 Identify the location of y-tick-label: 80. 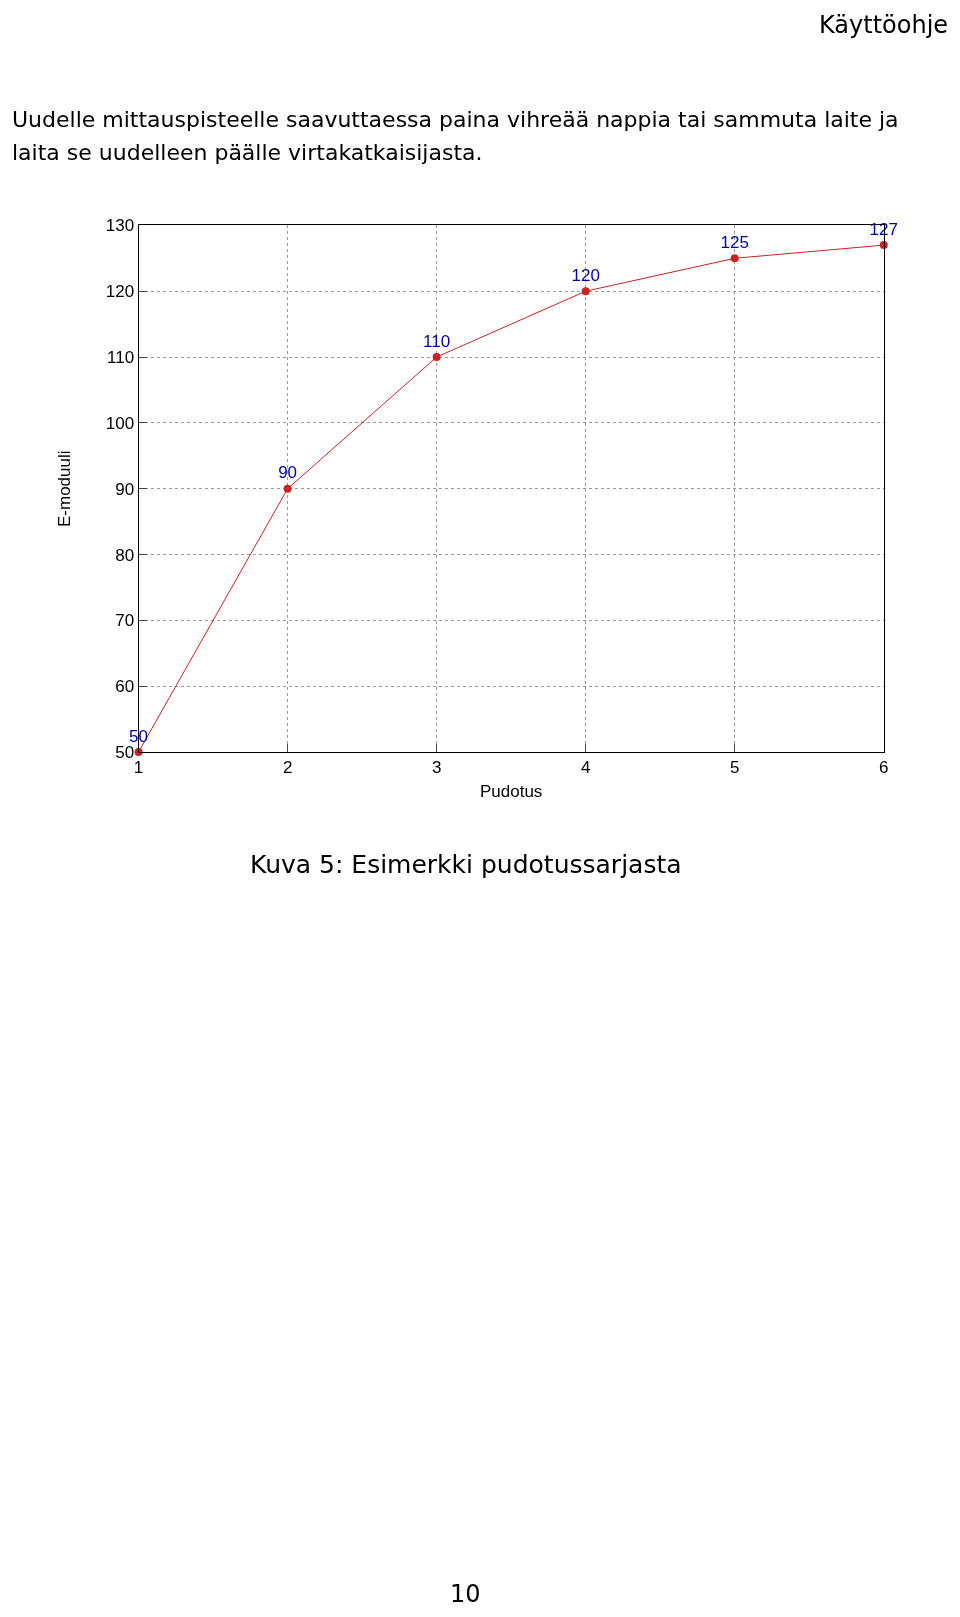
(125, 555).